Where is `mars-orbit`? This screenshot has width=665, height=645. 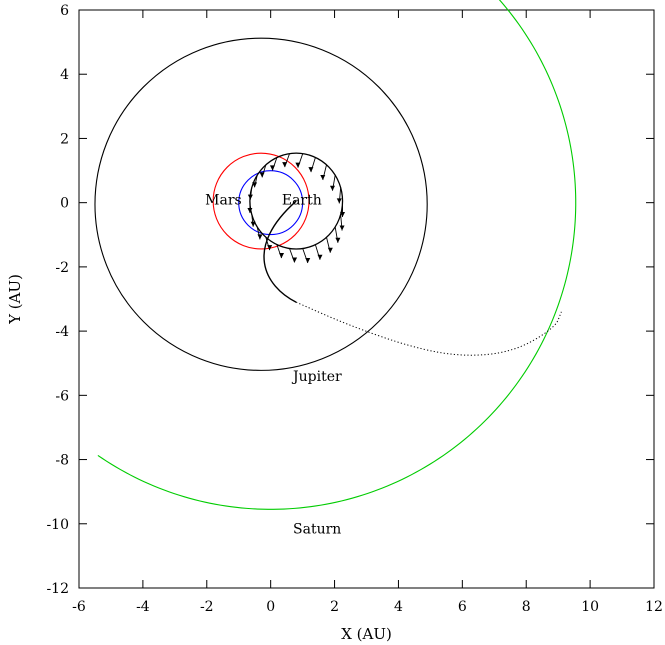 mars-orbit is located at coordinates (261, 201).